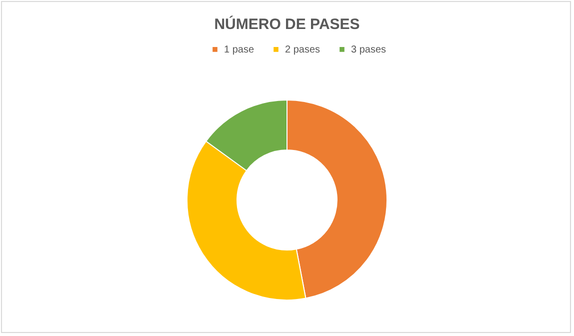 Image resolution: width=574 pixels, height=336 pixels. Describe the element at coordinates (368, 50) in the screenshot. I see `legend-label: 3 pases` at that location.